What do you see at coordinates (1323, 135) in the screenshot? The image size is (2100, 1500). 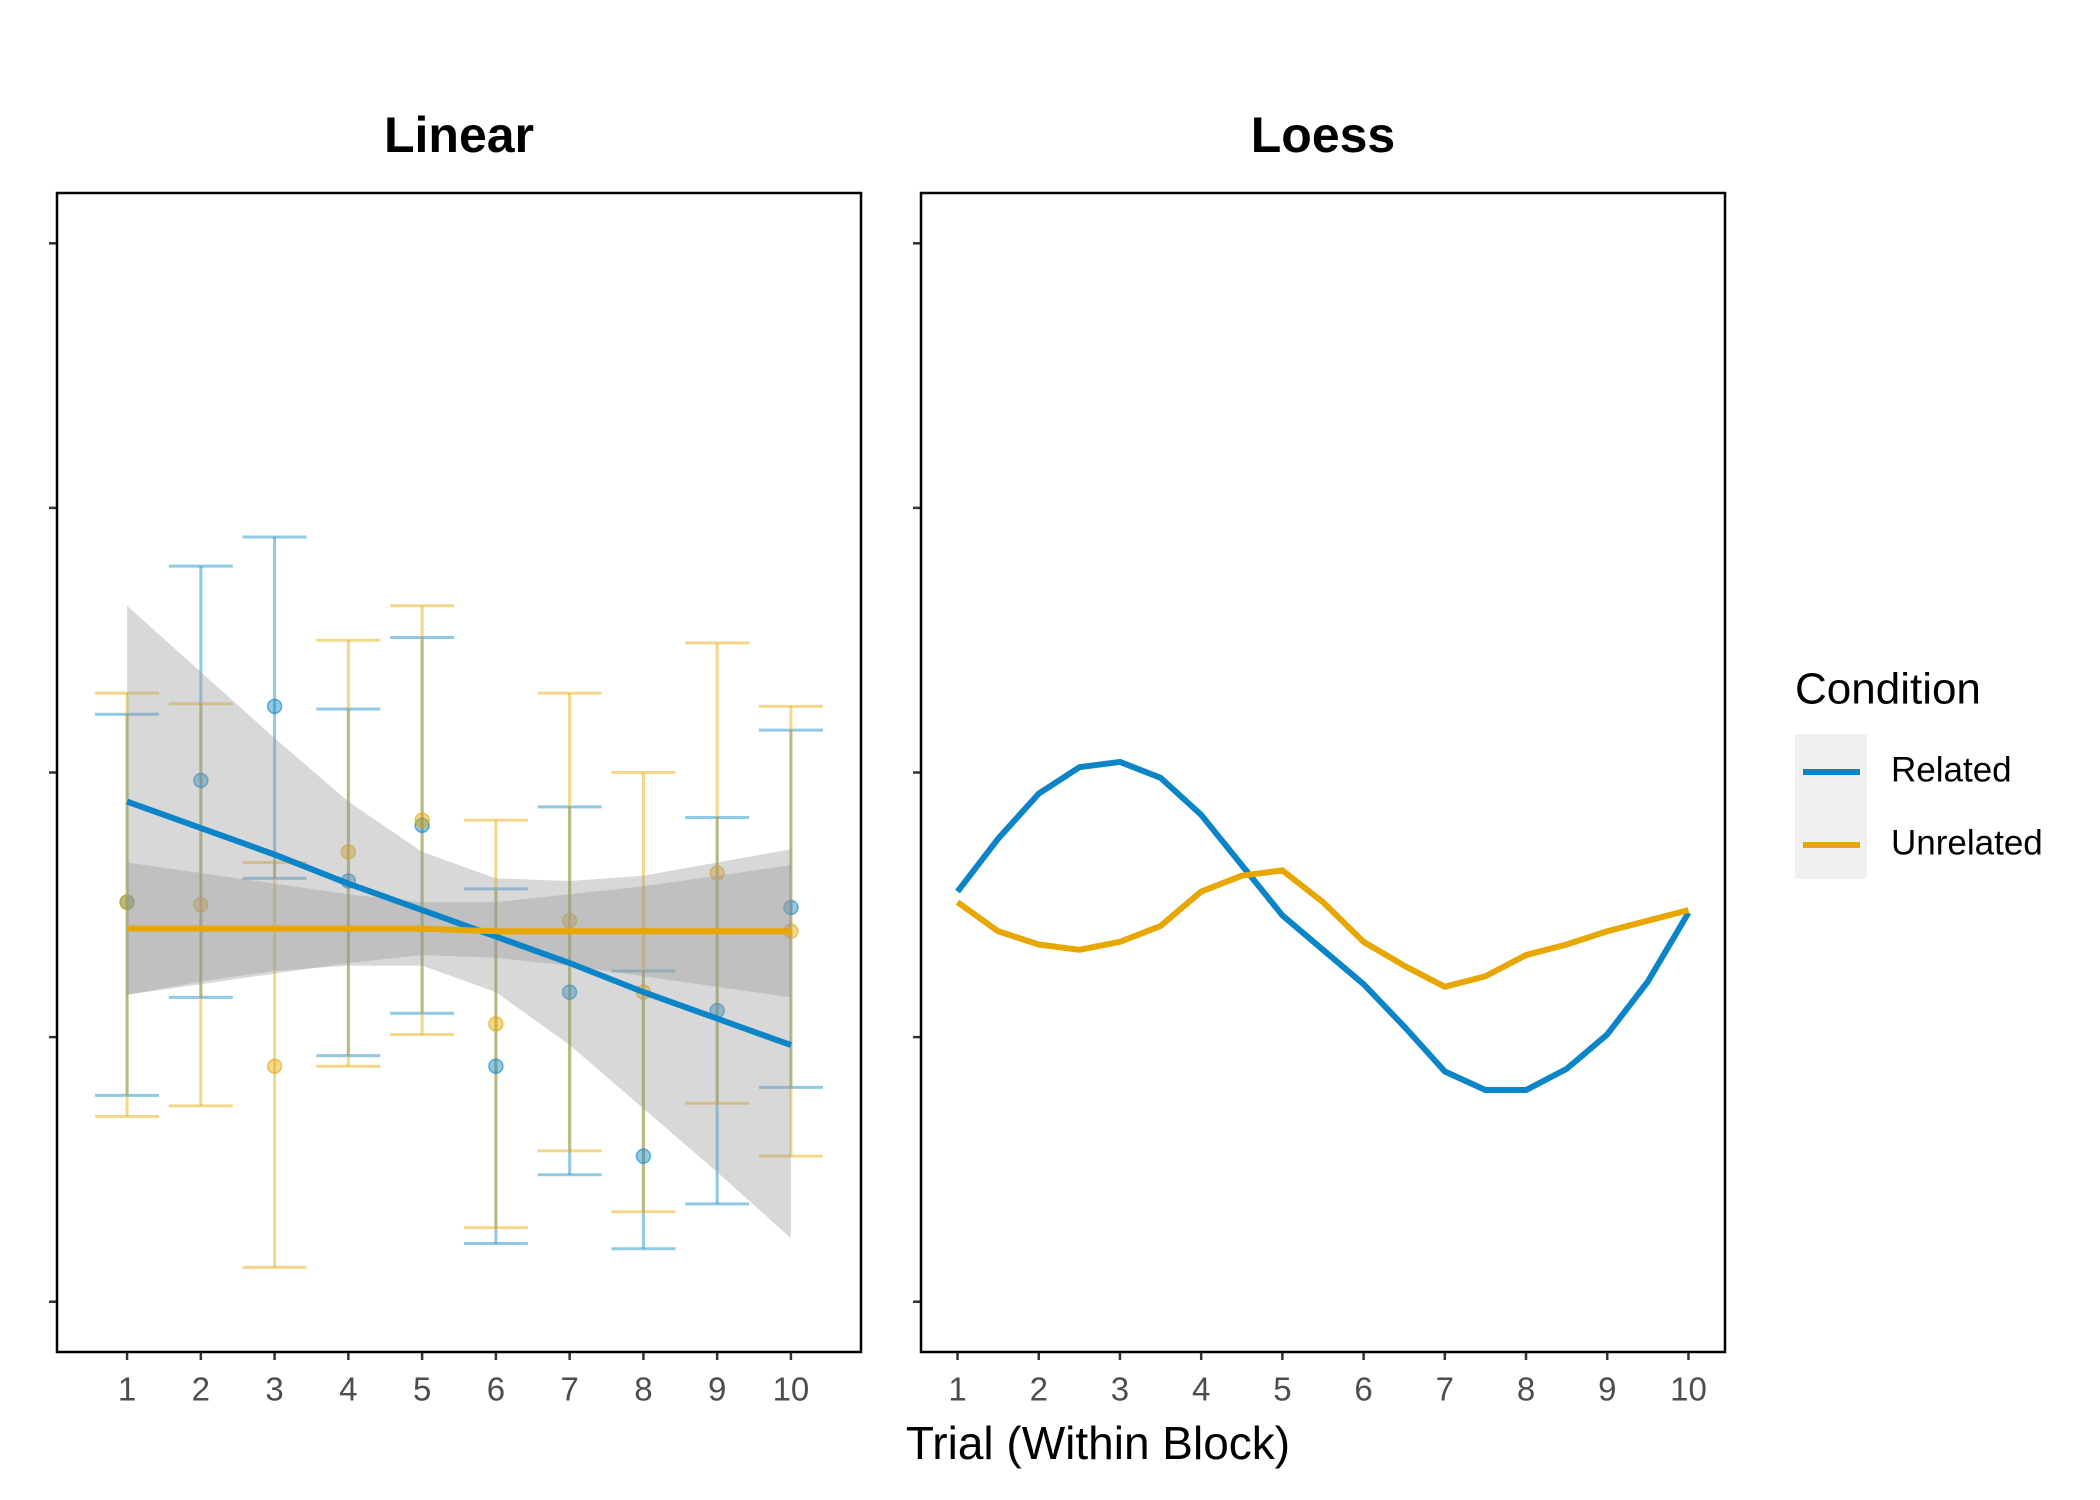 I see `panel-title: Loess` at bounding box center [1323, 135].